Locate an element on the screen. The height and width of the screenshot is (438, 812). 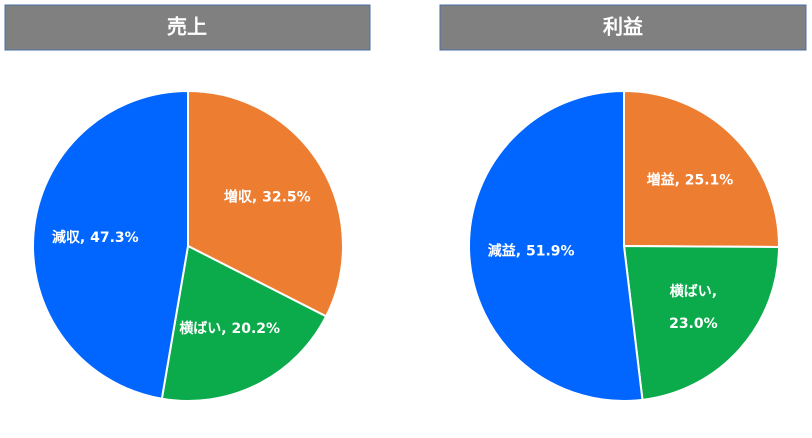
data-label: 横ばい, 20.2% is located at coordinates (229, 328).